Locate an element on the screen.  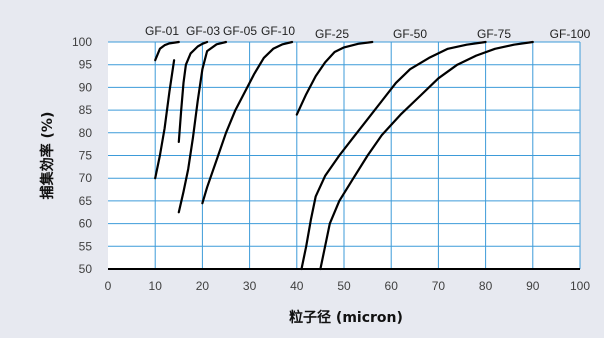
y-tick-label: 60 is located at coordinates (86, 224).